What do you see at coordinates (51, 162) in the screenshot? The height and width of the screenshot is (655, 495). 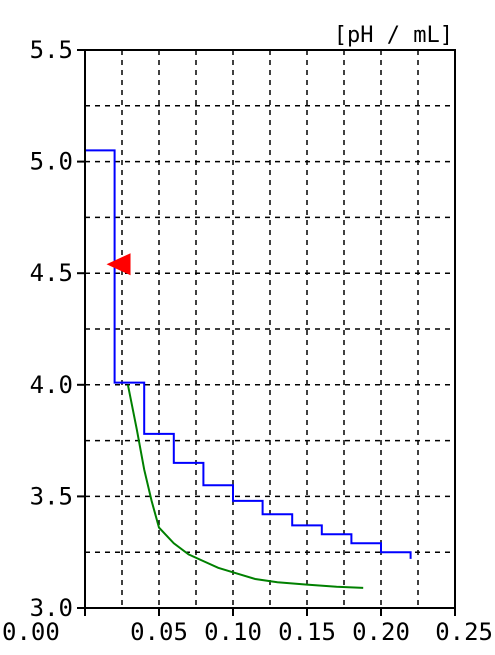 I see `y-tick-label: 5.0` at bounding box center [51, 162].